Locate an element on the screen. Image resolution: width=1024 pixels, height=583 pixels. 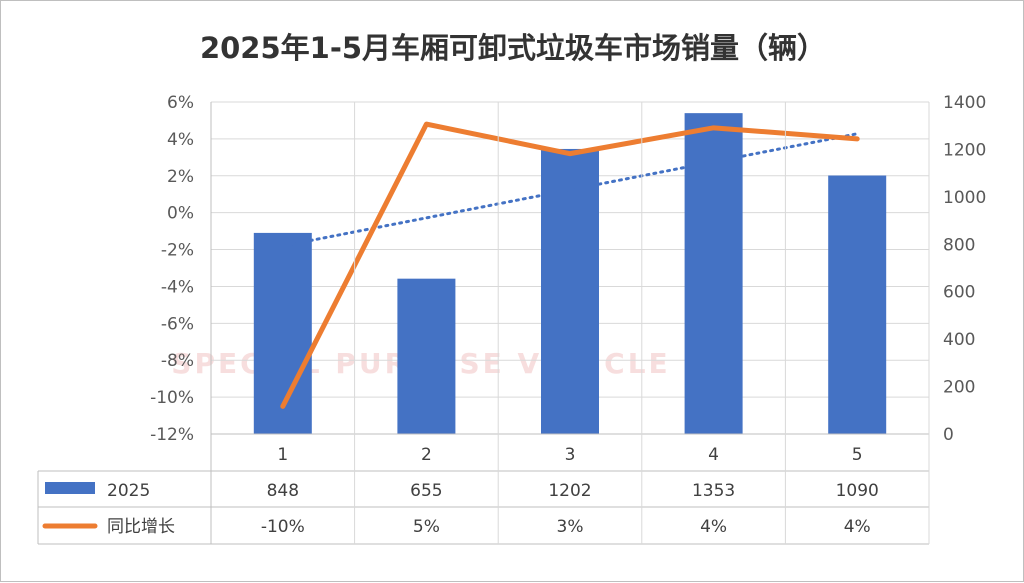
right-tick-label: 1200 is located at coordinates (964, 150).